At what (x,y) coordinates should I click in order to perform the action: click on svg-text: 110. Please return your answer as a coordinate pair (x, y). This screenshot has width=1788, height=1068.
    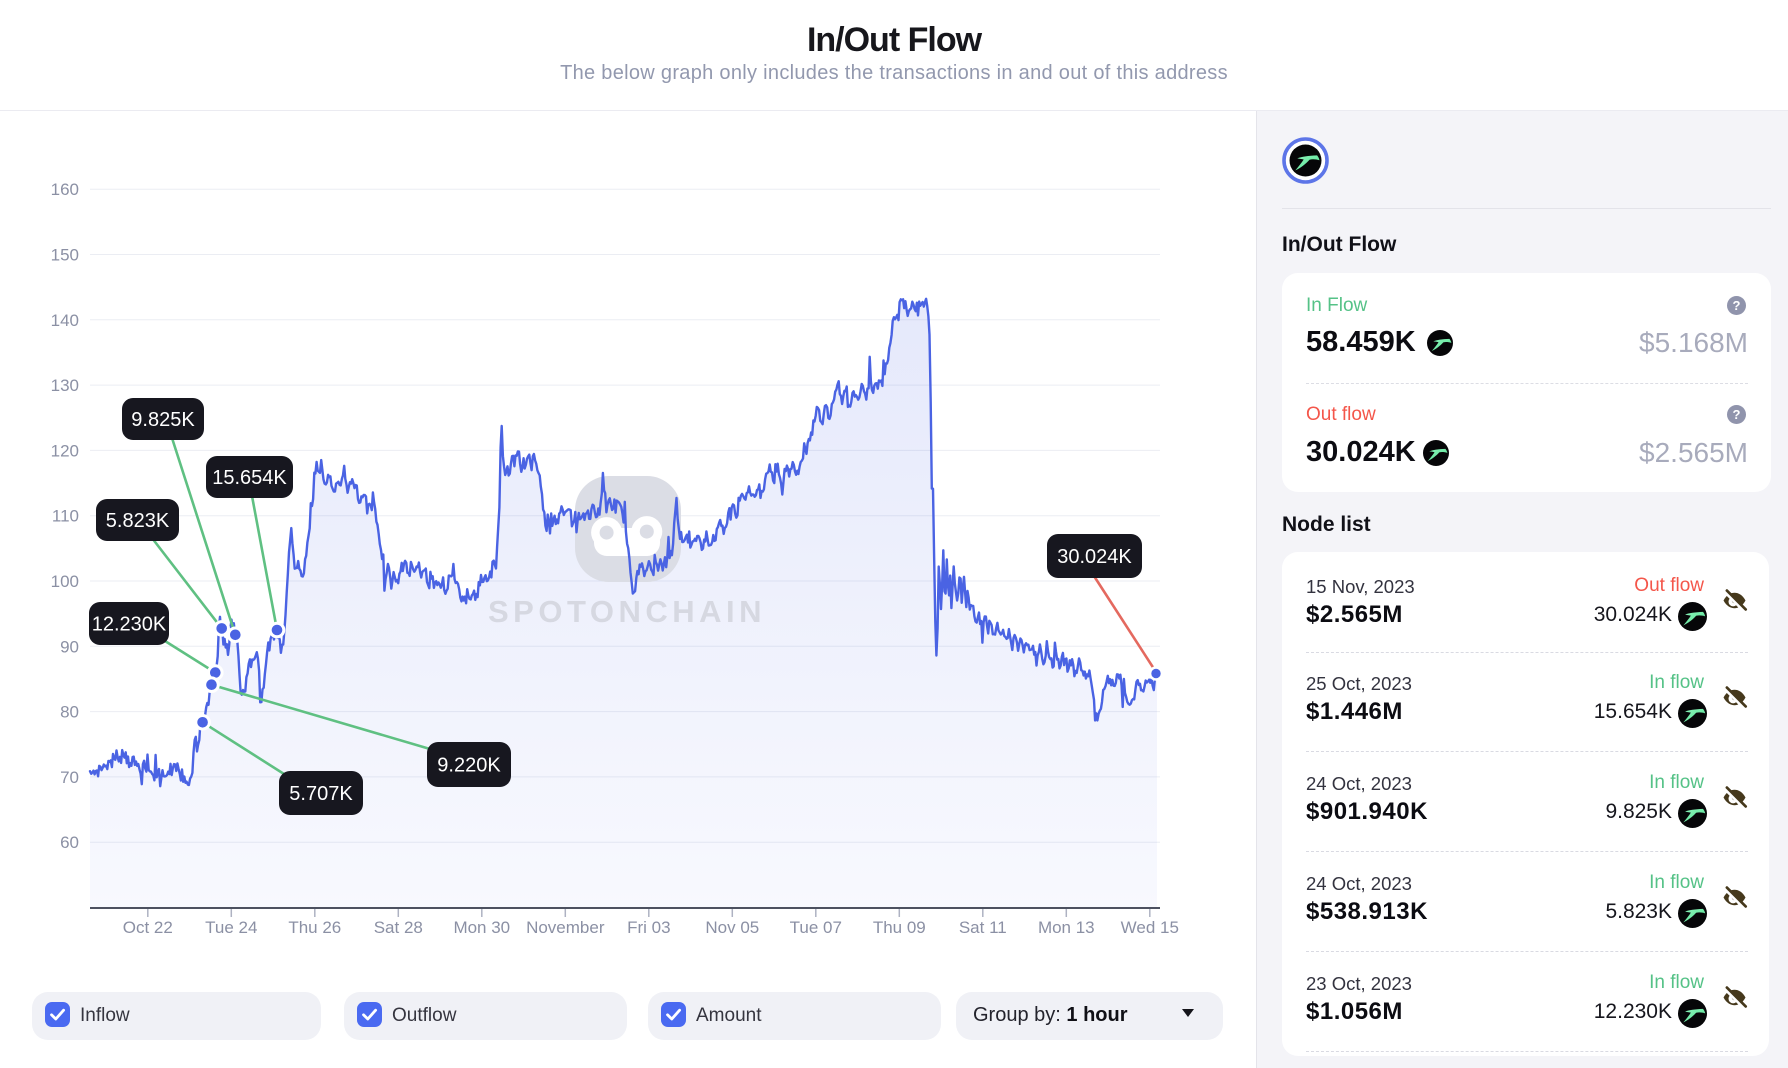
    Looking at the image, I should click on (65, 516).